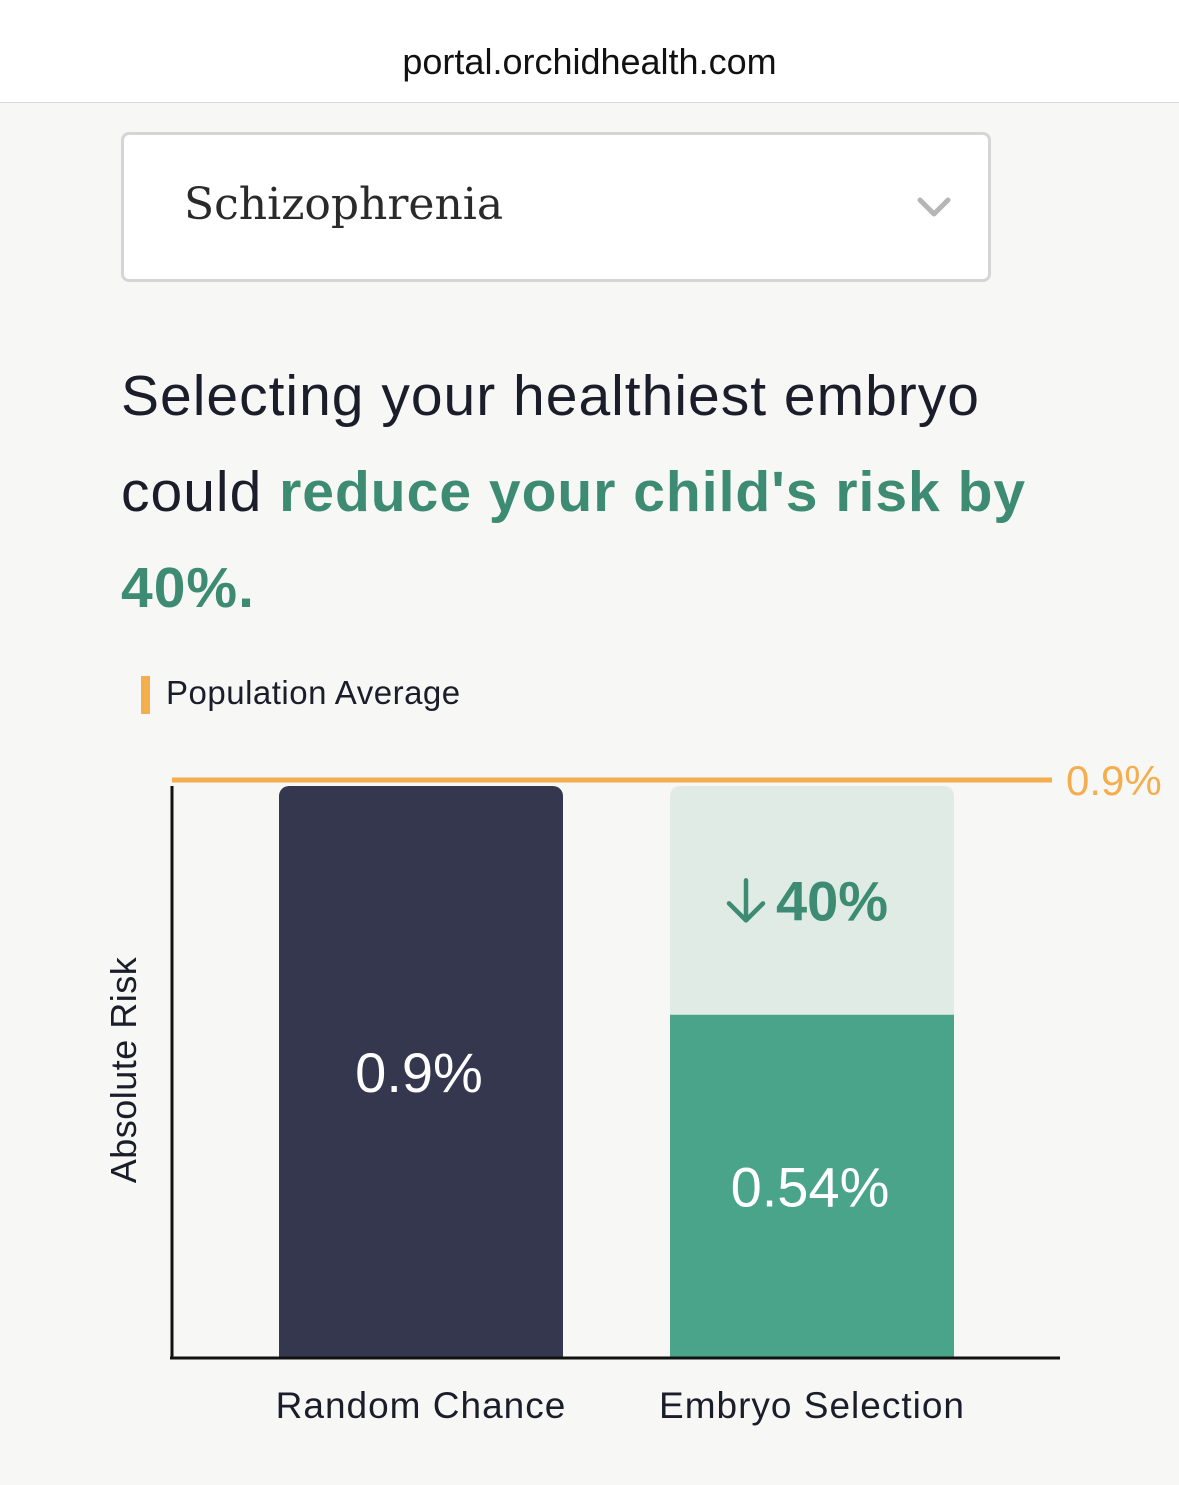  Describe the element at coordinates (419, 1072) in the screenshot. I see `data-label-random-chance: 0.9%` at that location.